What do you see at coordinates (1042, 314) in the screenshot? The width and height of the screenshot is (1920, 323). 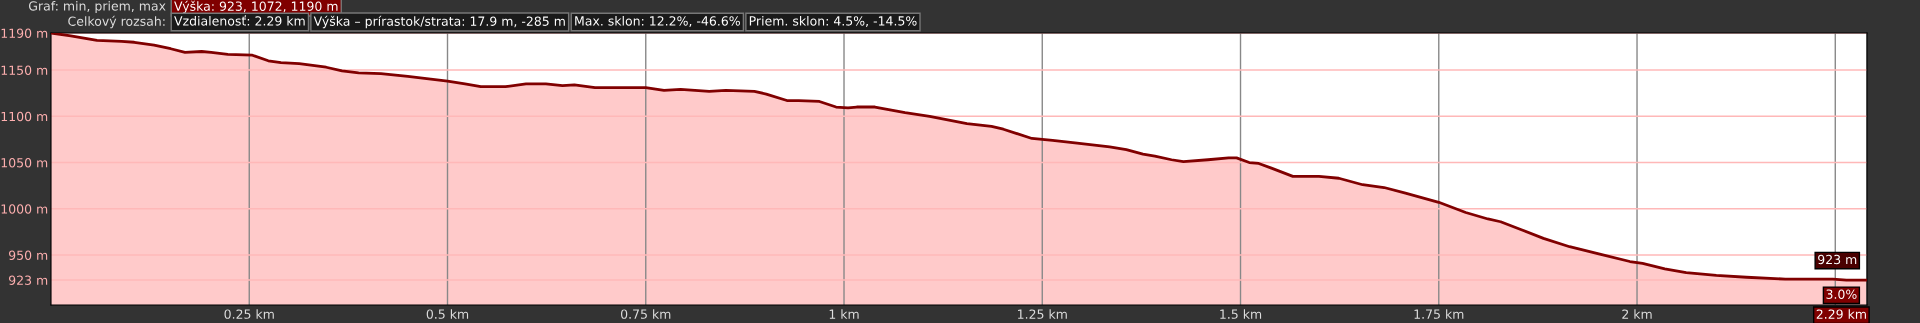 I see `x-tick-label: 1.25 km` at bounding box center [1042, 314].